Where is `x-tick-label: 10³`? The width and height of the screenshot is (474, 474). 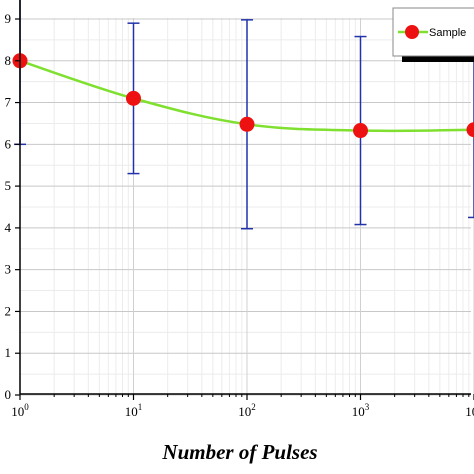 x-tick-label: 10³ is located at coordinates (361, 410).